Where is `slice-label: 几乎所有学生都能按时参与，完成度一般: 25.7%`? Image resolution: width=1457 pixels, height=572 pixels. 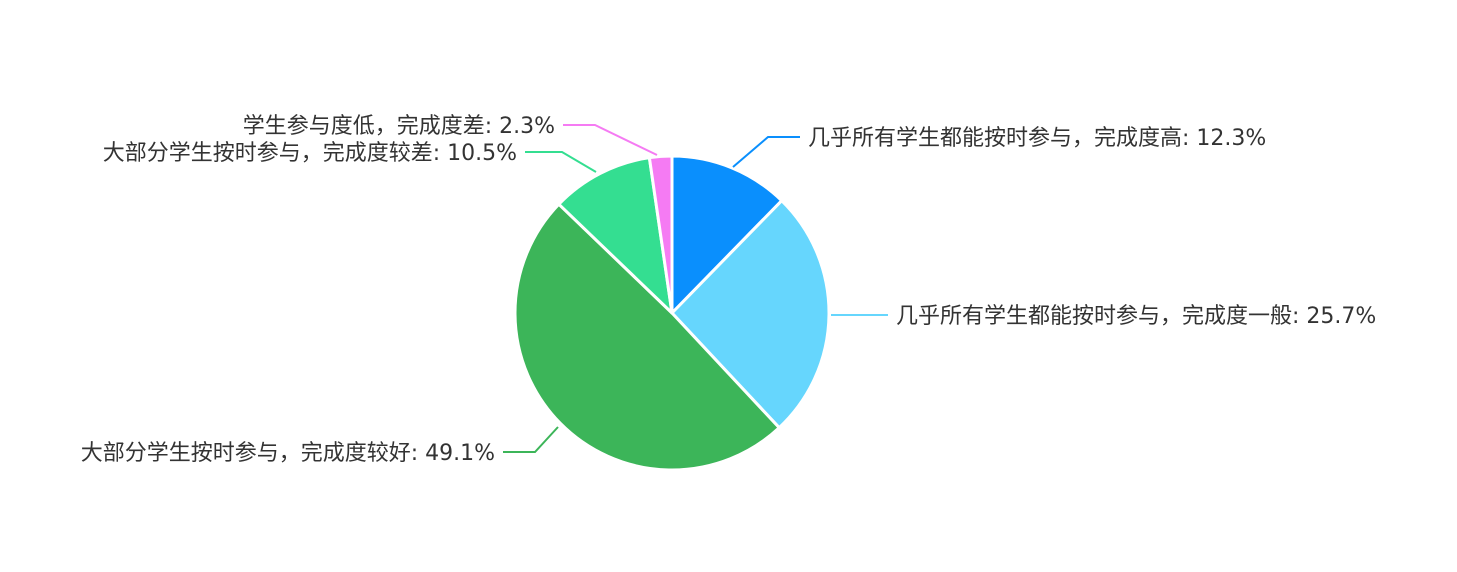
slice-label: 几乎所有学生都能按时参与，完成度一般: 25.7% is located at coordinates (1136, 316).